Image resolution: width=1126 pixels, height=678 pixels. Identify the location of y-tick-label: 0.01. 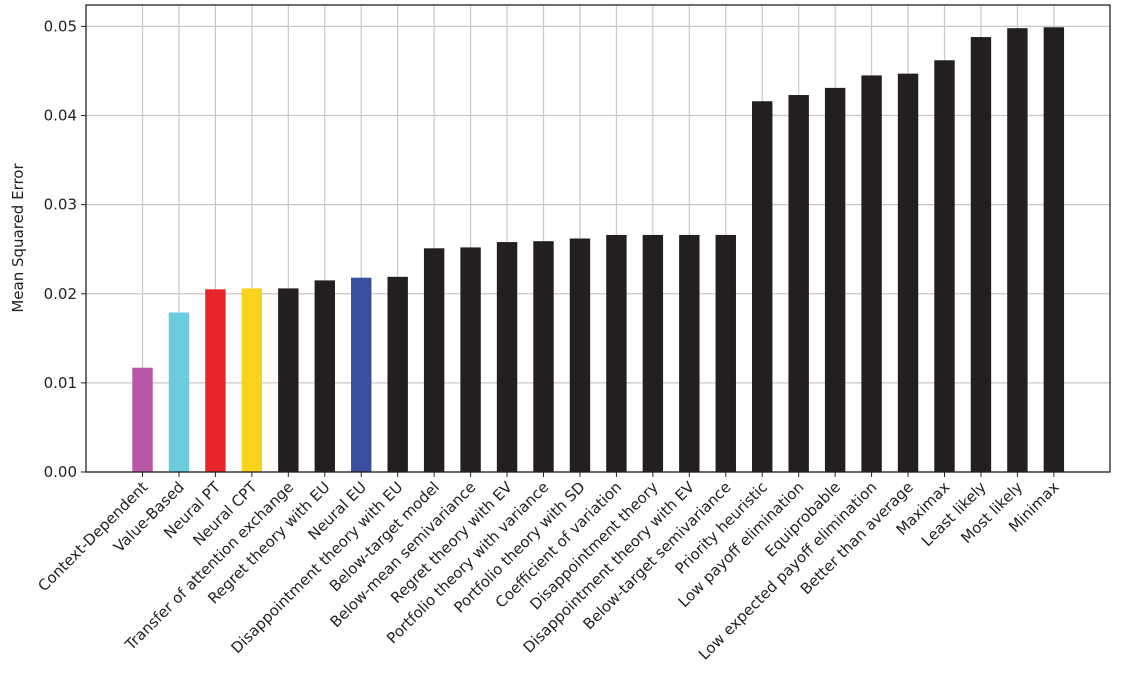
(60, 383).